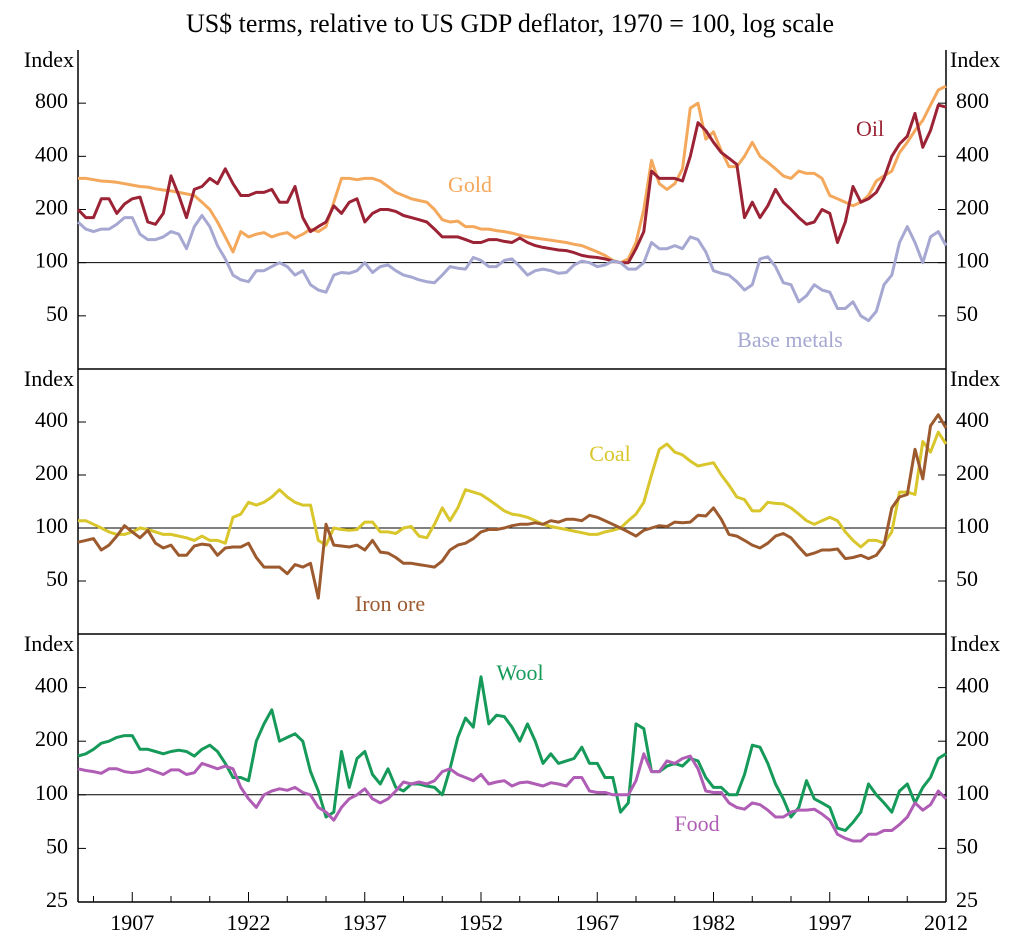 The width and height of the screenshot is (1021, 945). What do you see at coordinates (365, 922) in the screenshot?
I see `x-tick-label: 1937` at bounding box center [365, 922].